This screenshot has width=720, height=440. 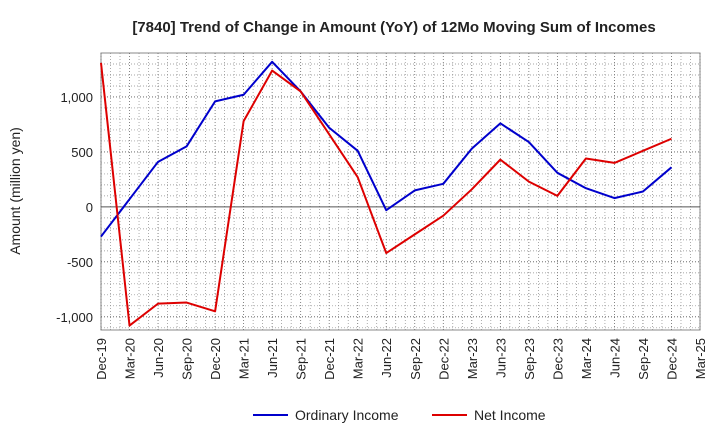 What do you see at coordinates (329, 359) in the screenshot?
I see `x-tick-label: Dec-21` at bounding box center [329, 359].